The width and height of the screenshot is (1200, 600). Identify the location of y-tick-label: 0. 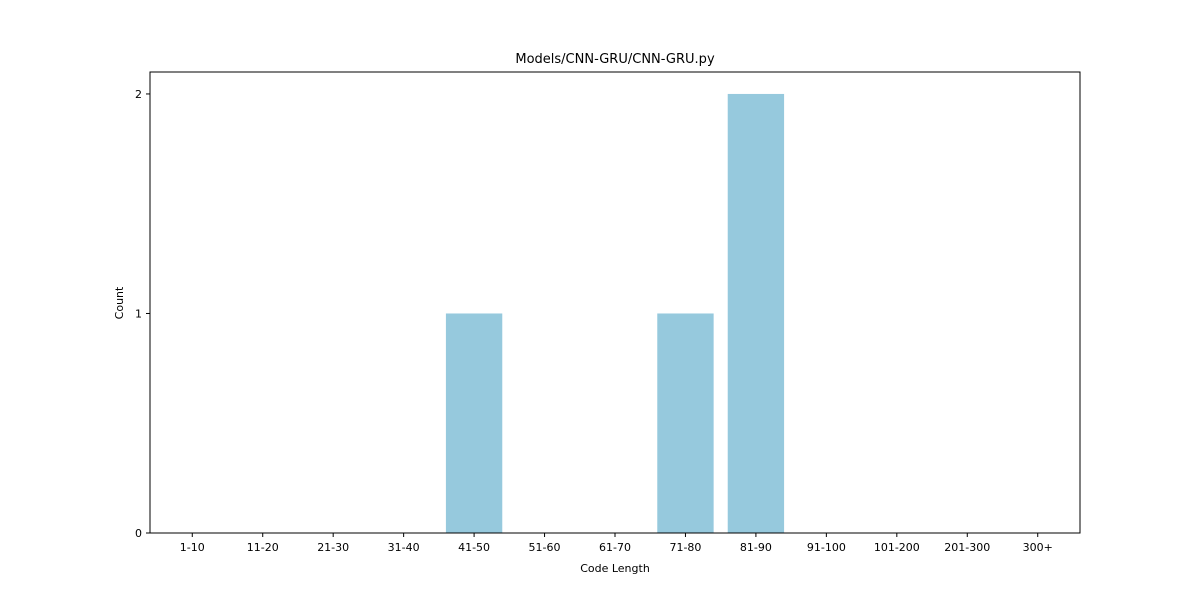
(138, 533).